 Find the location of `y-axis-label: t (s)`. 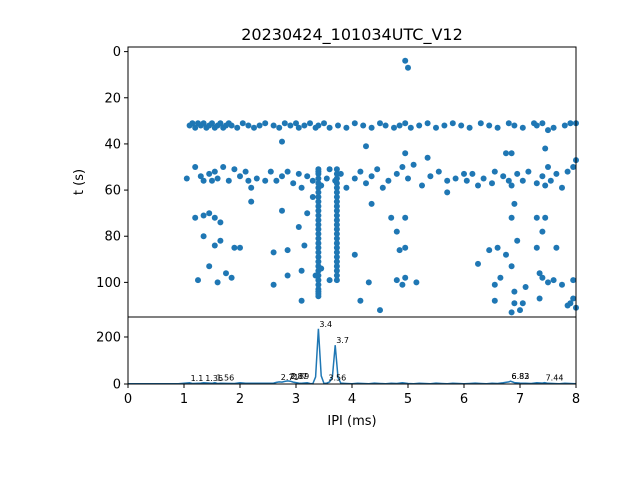

y-axis-label: t (s) is located at coordinates (79, 182).